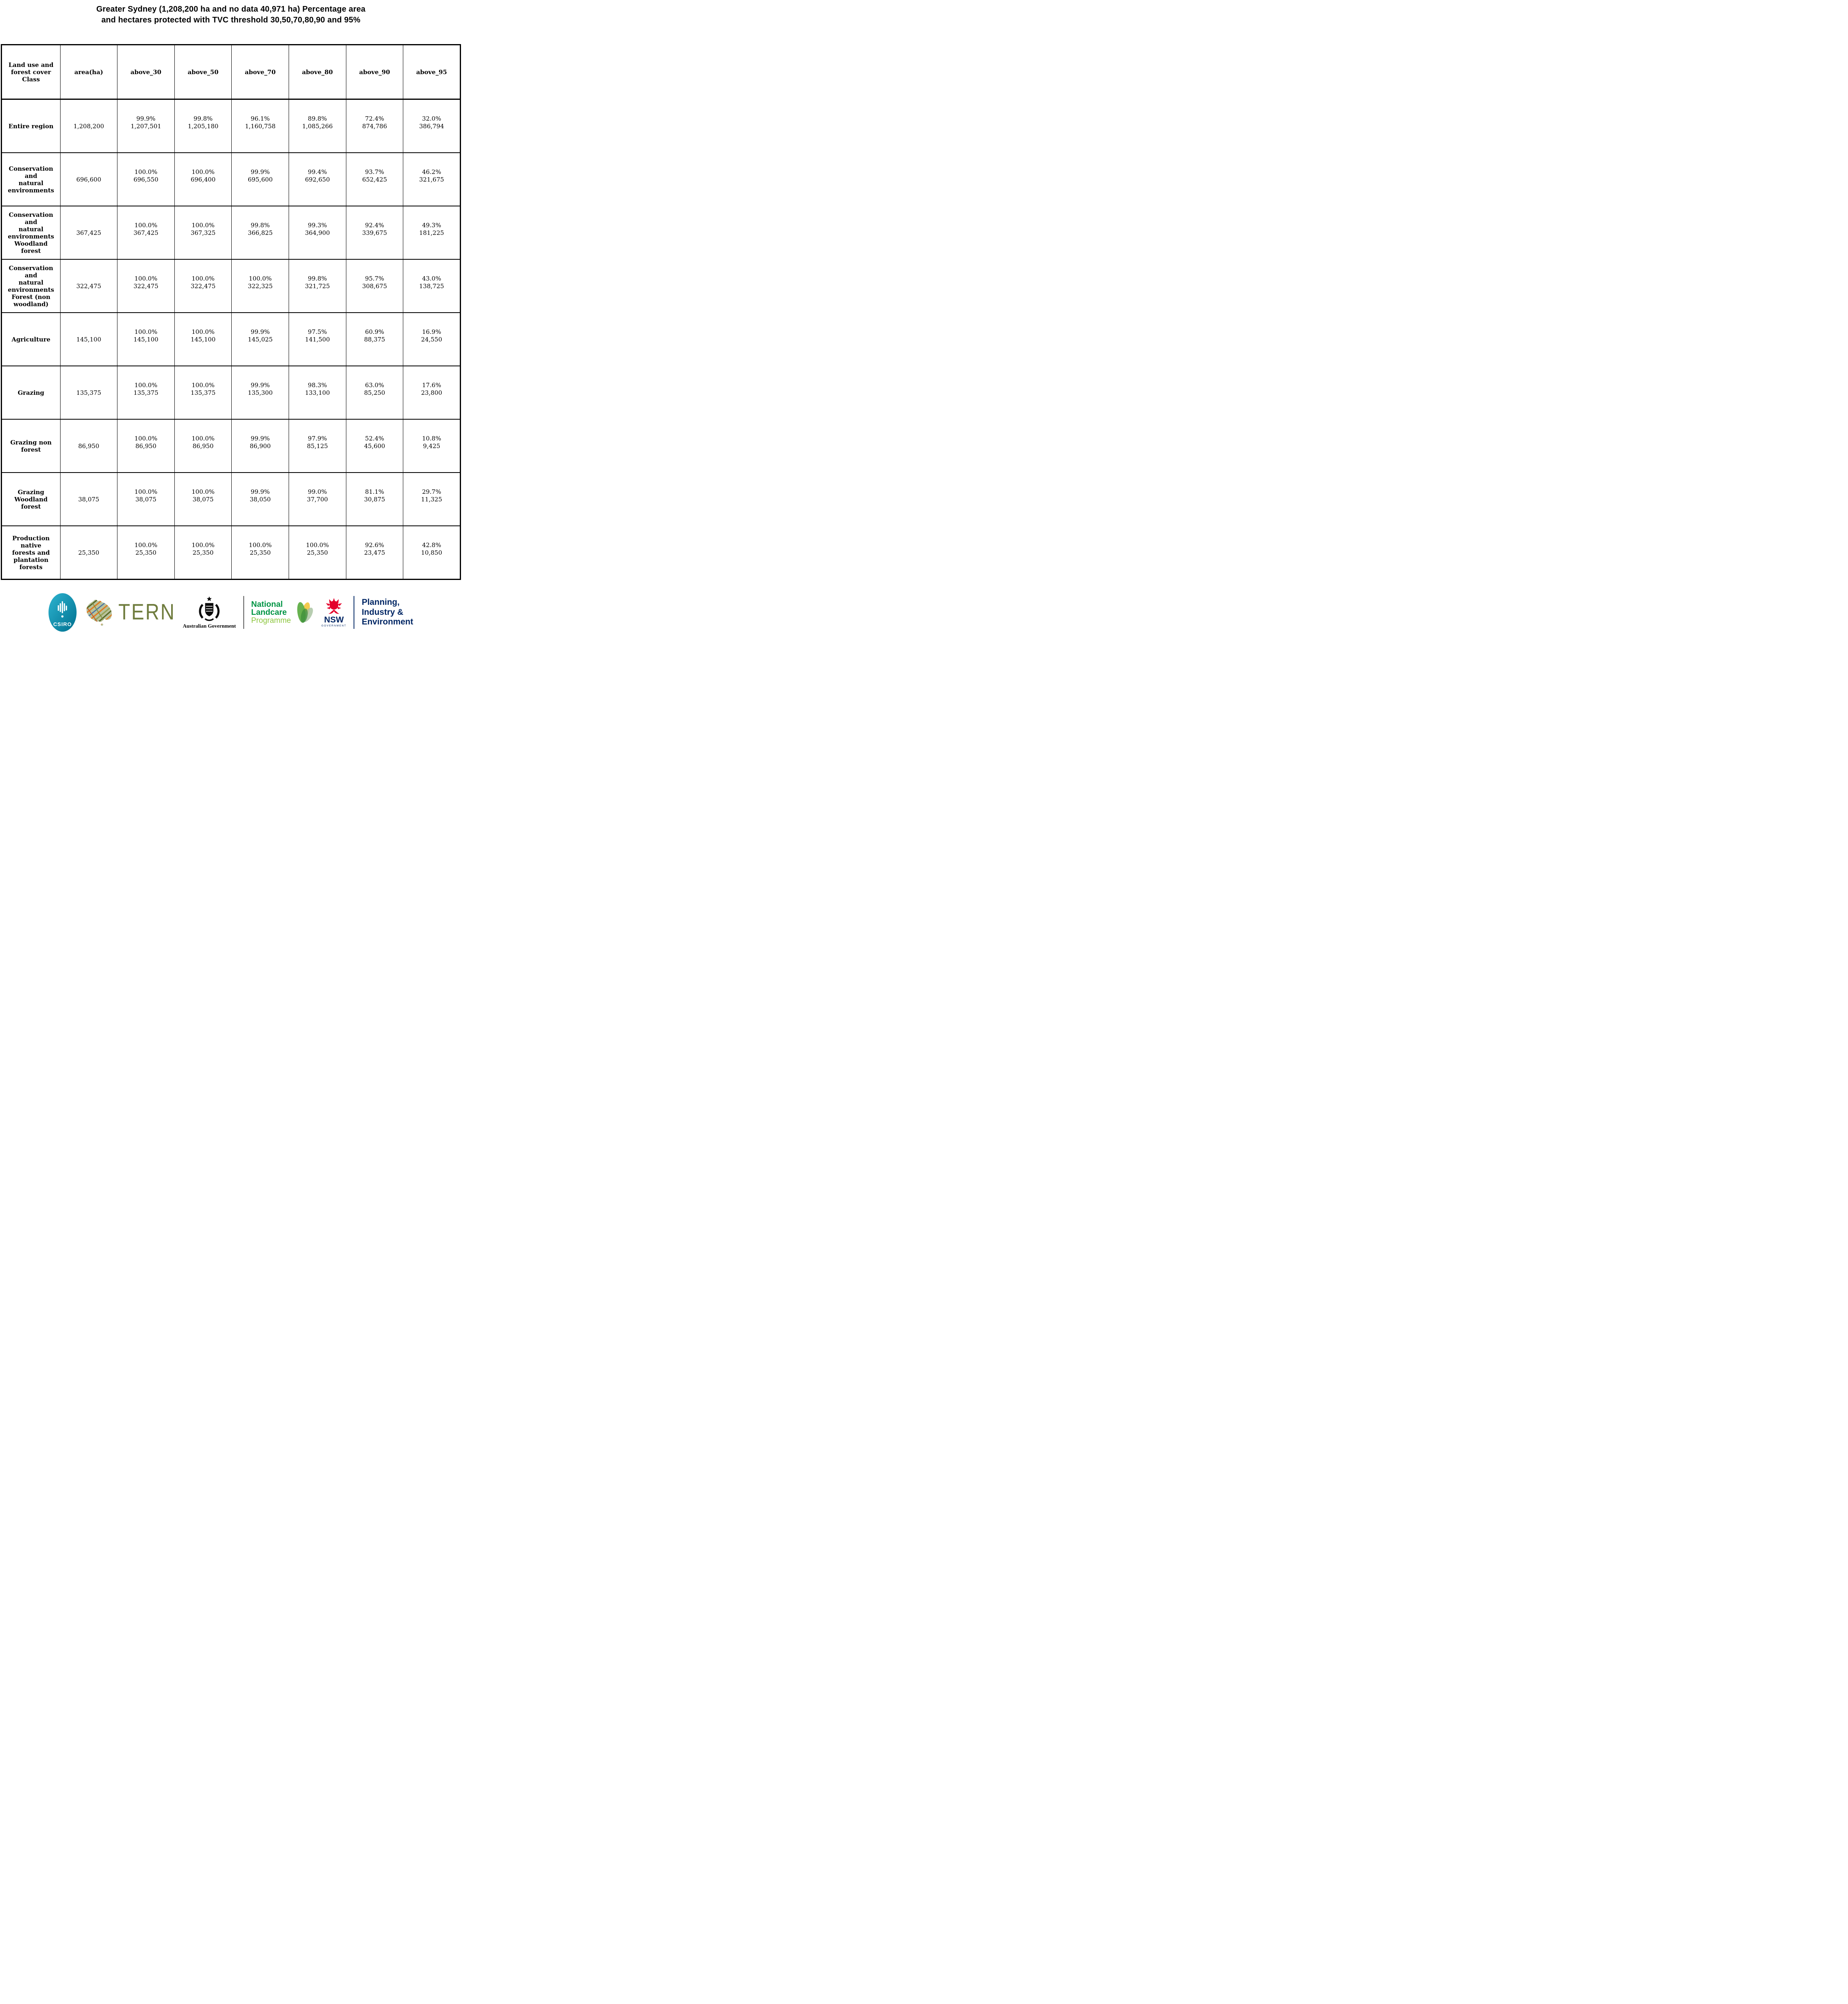  I want to click on above-30-cell: 100.0% 25,350, so click(146, 552).